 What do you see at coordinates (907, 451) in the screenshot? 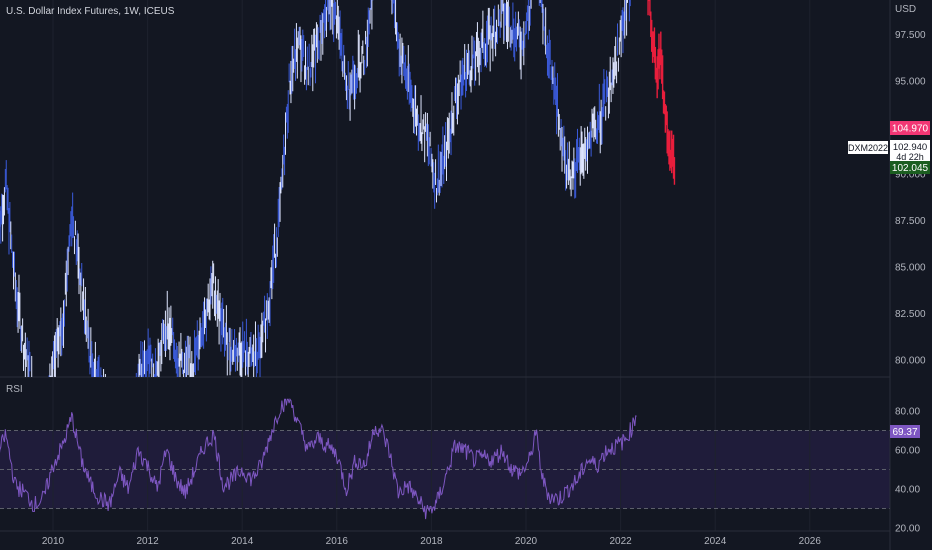
I see `rsi-tick-label: 60.00` at bounding box center [907, 451].